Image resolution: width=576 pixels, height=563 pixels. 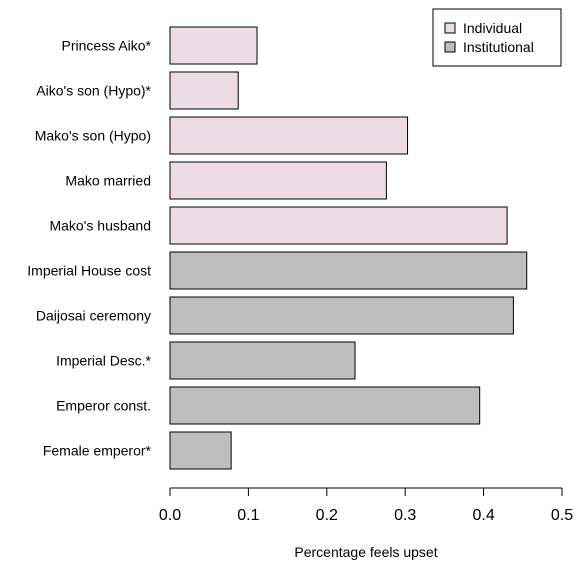 I want to click on bar-princess-aiko, so click(x=213, y=45).